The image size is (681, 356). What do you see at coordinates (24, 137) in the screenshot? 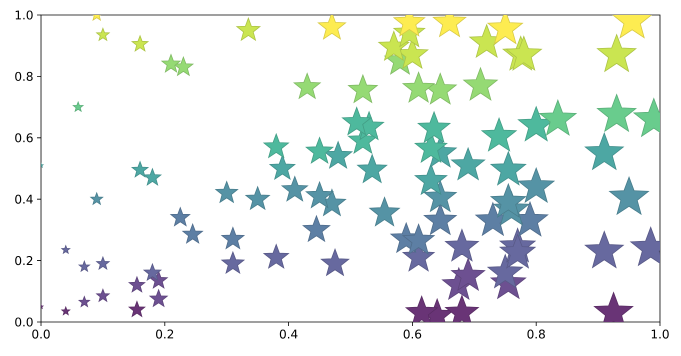
I see `y-tick-label: 0.6` at bounding box center [24, 137].